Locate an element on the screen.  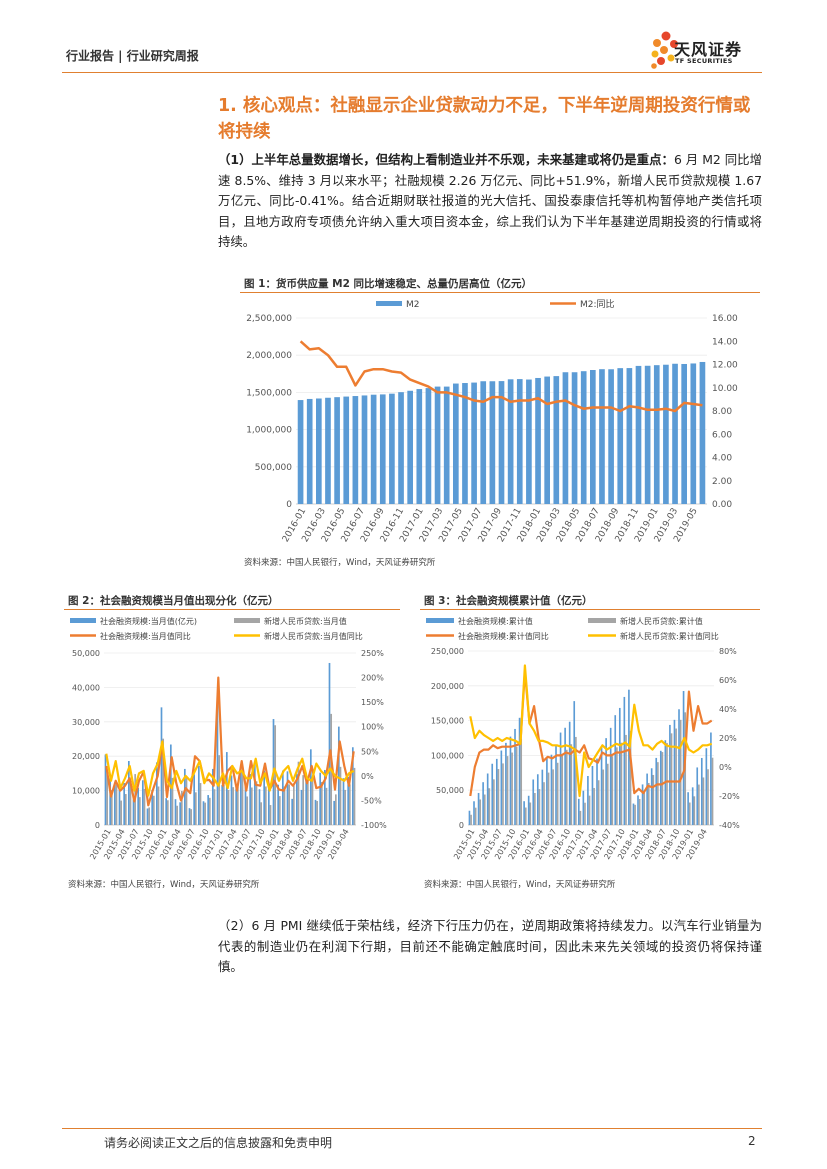
legend-label: 新增人民币贷款:累计值同比 is located at coordinates (669, 636).